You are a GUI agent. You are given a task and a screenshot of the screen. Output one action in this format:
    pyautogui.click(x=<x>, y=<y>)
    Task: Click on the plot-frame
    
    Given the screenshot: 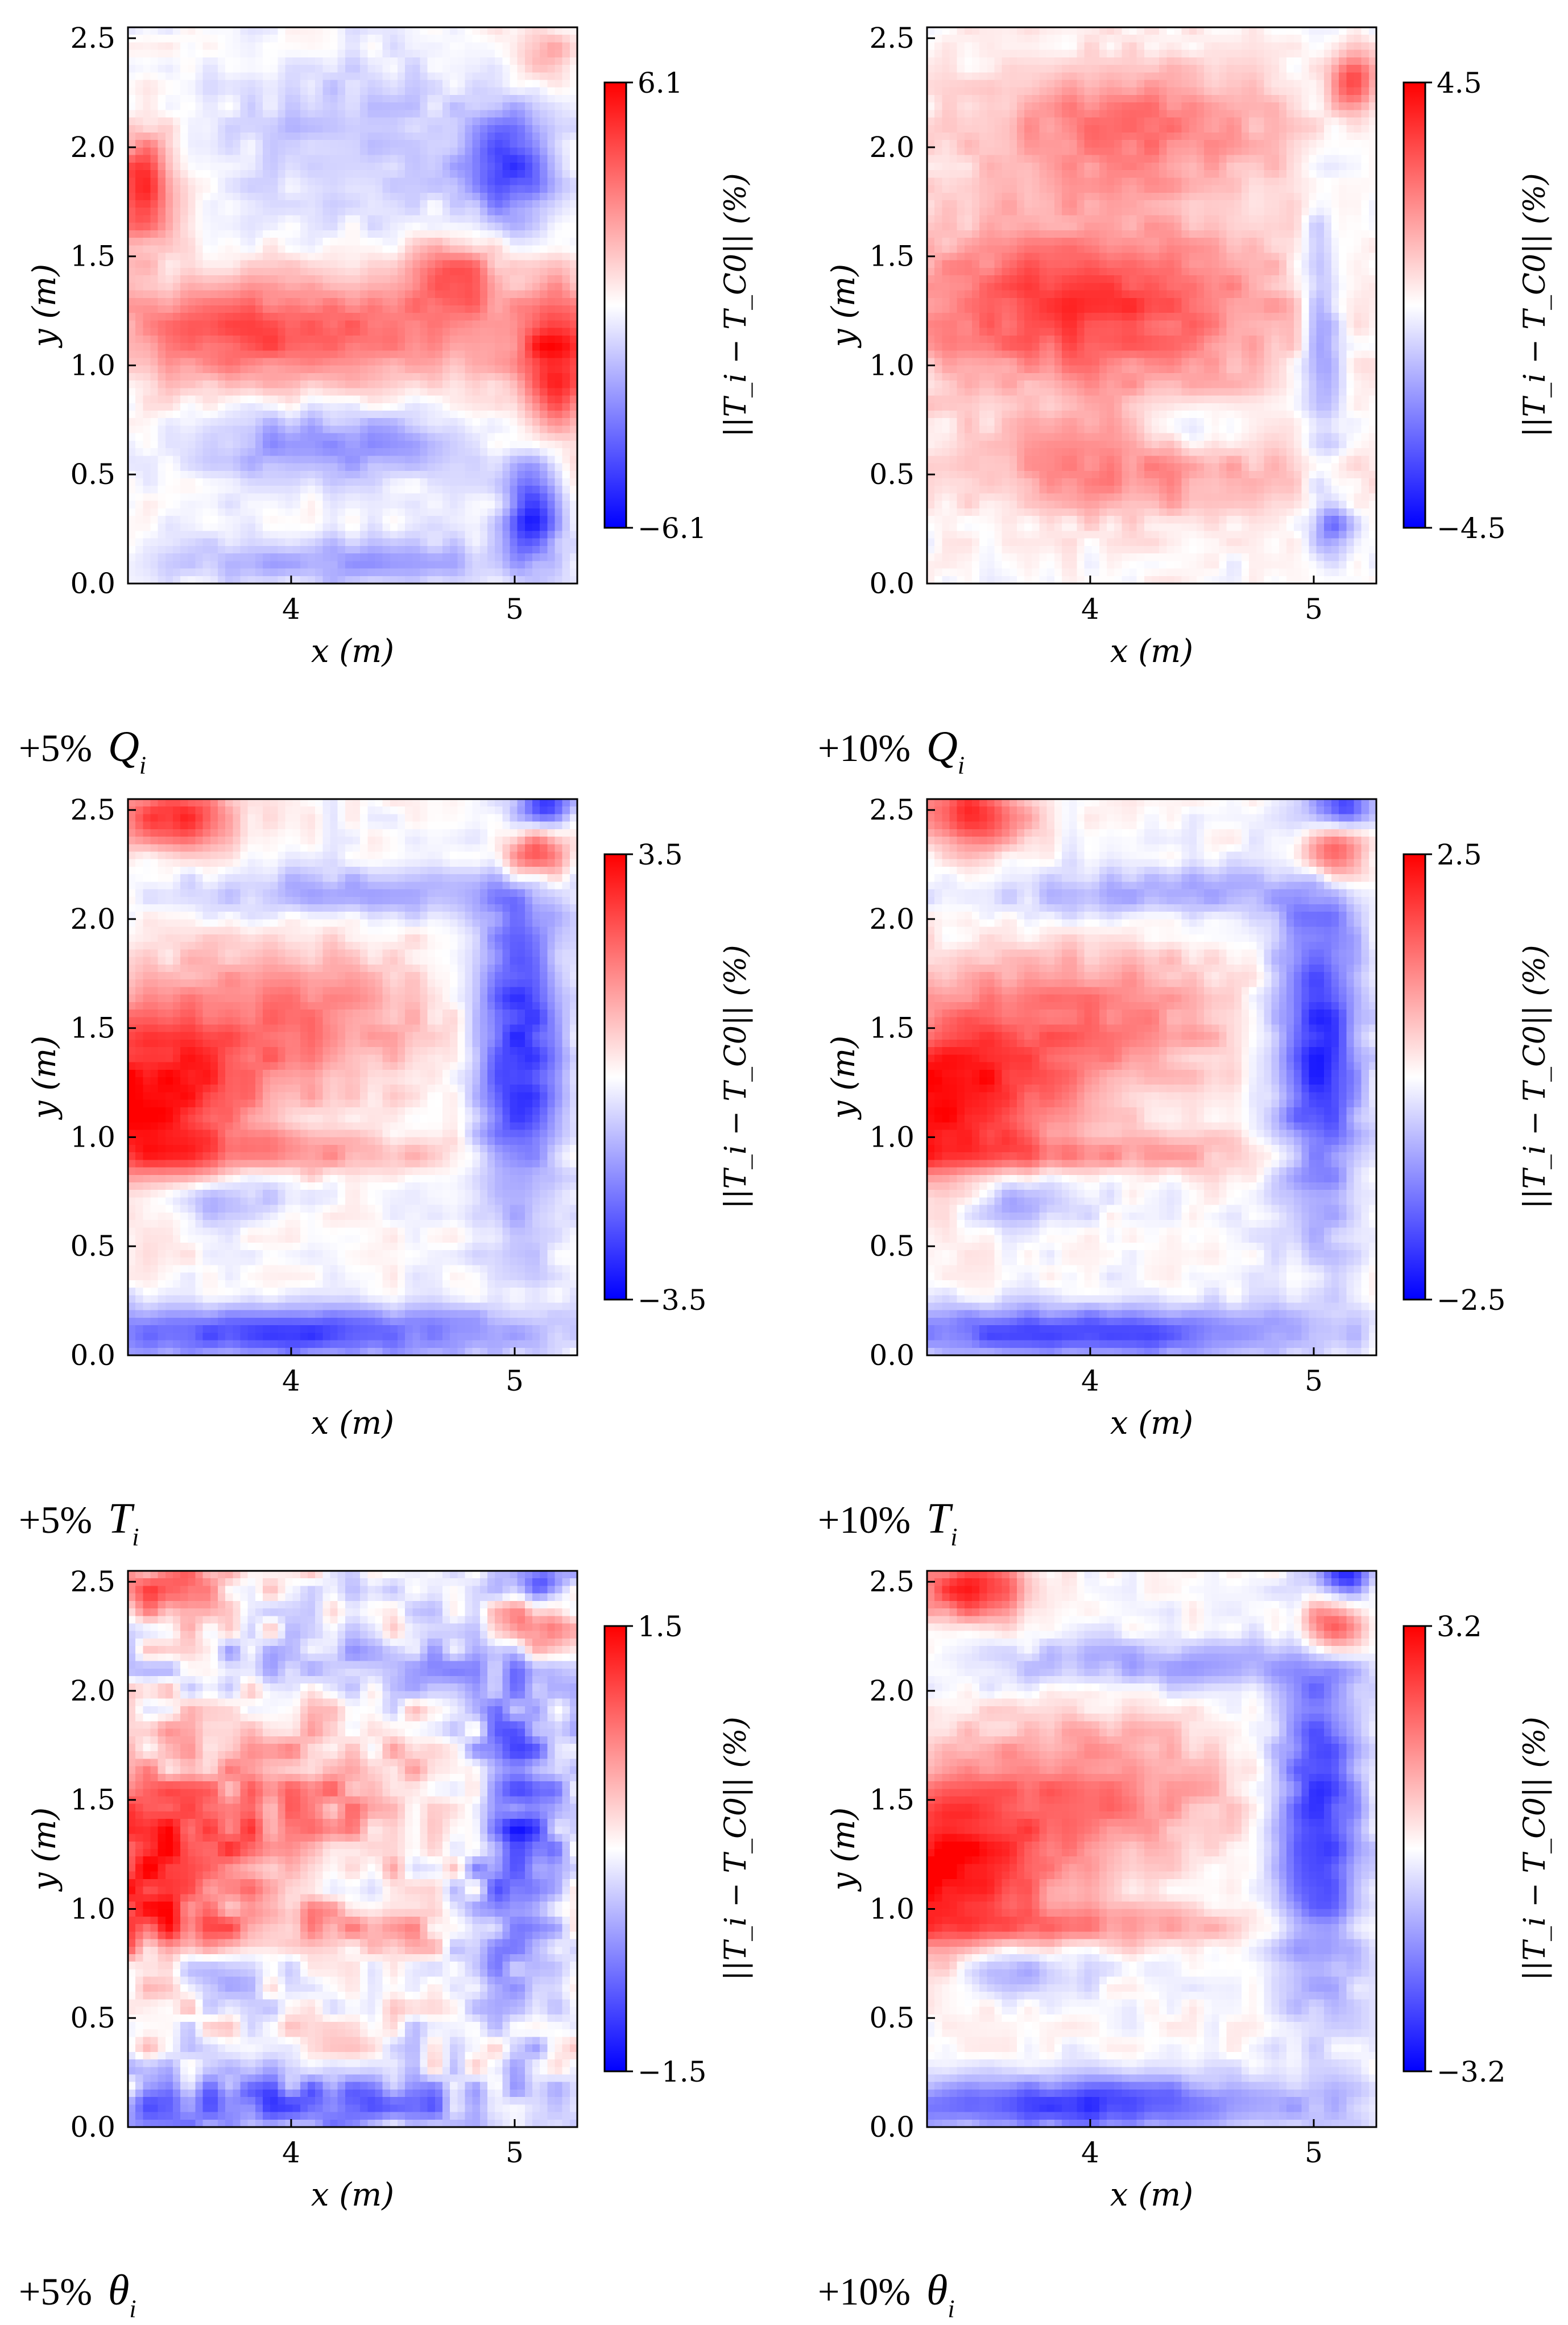 What is the action you would take?
    pyautogui.click(x=352, y=305)
    